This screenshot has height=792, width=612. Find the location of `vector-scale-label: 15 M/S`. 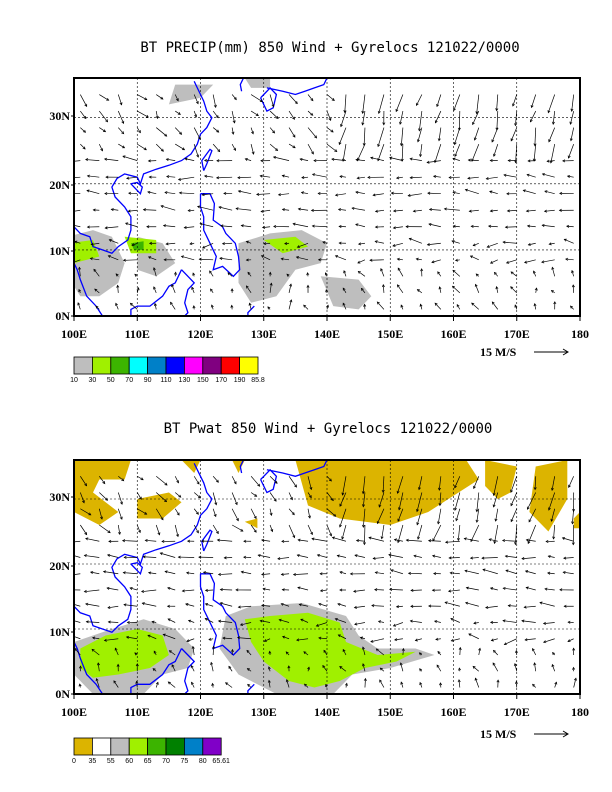

vector-scale-label: 15 M/S is located at coordinates (498, 352).